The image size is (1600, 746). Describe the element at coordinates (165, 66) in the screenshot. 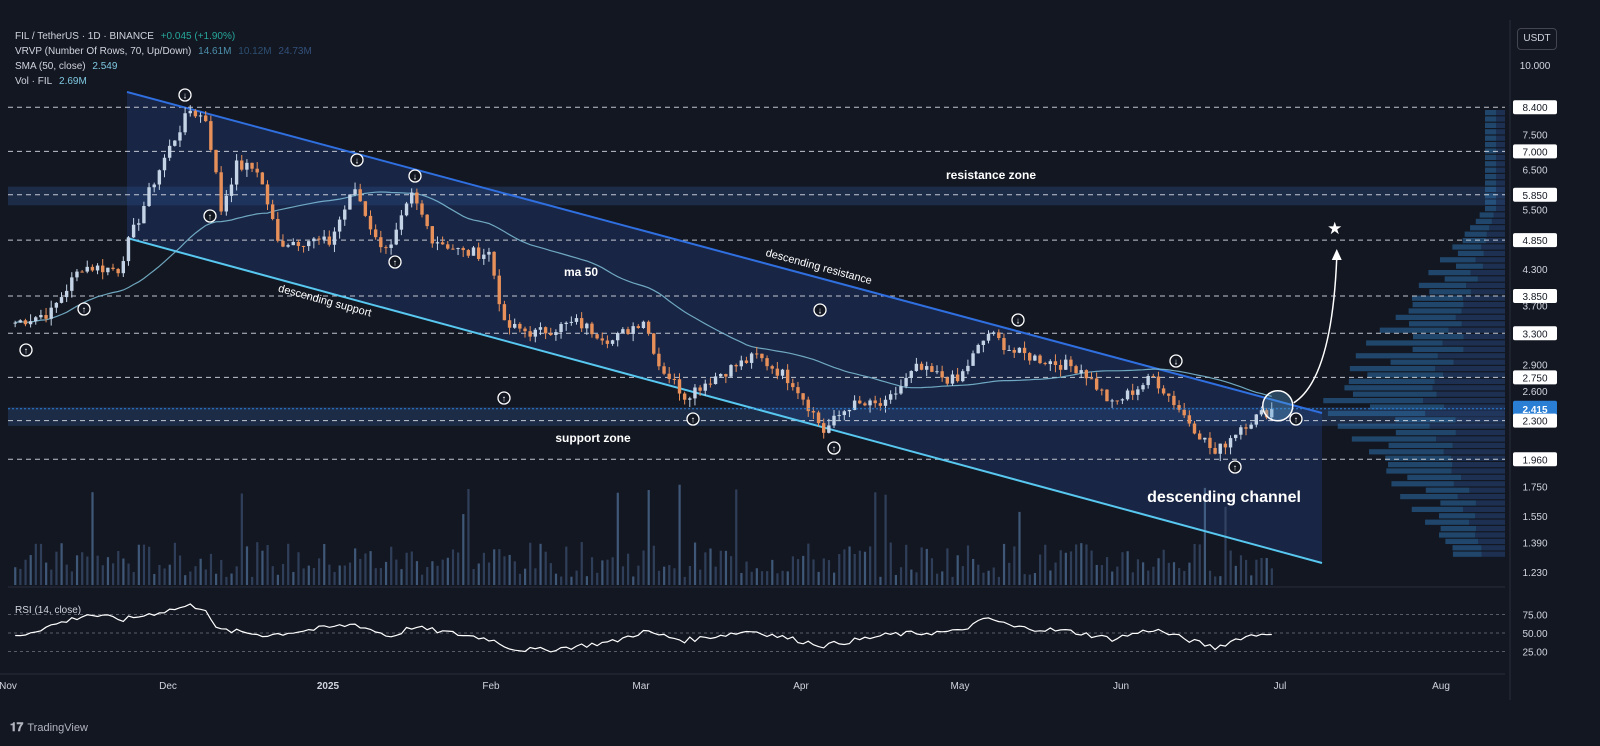

I see `legend-sma-row: SMA (50, close) 2.549` at that location.